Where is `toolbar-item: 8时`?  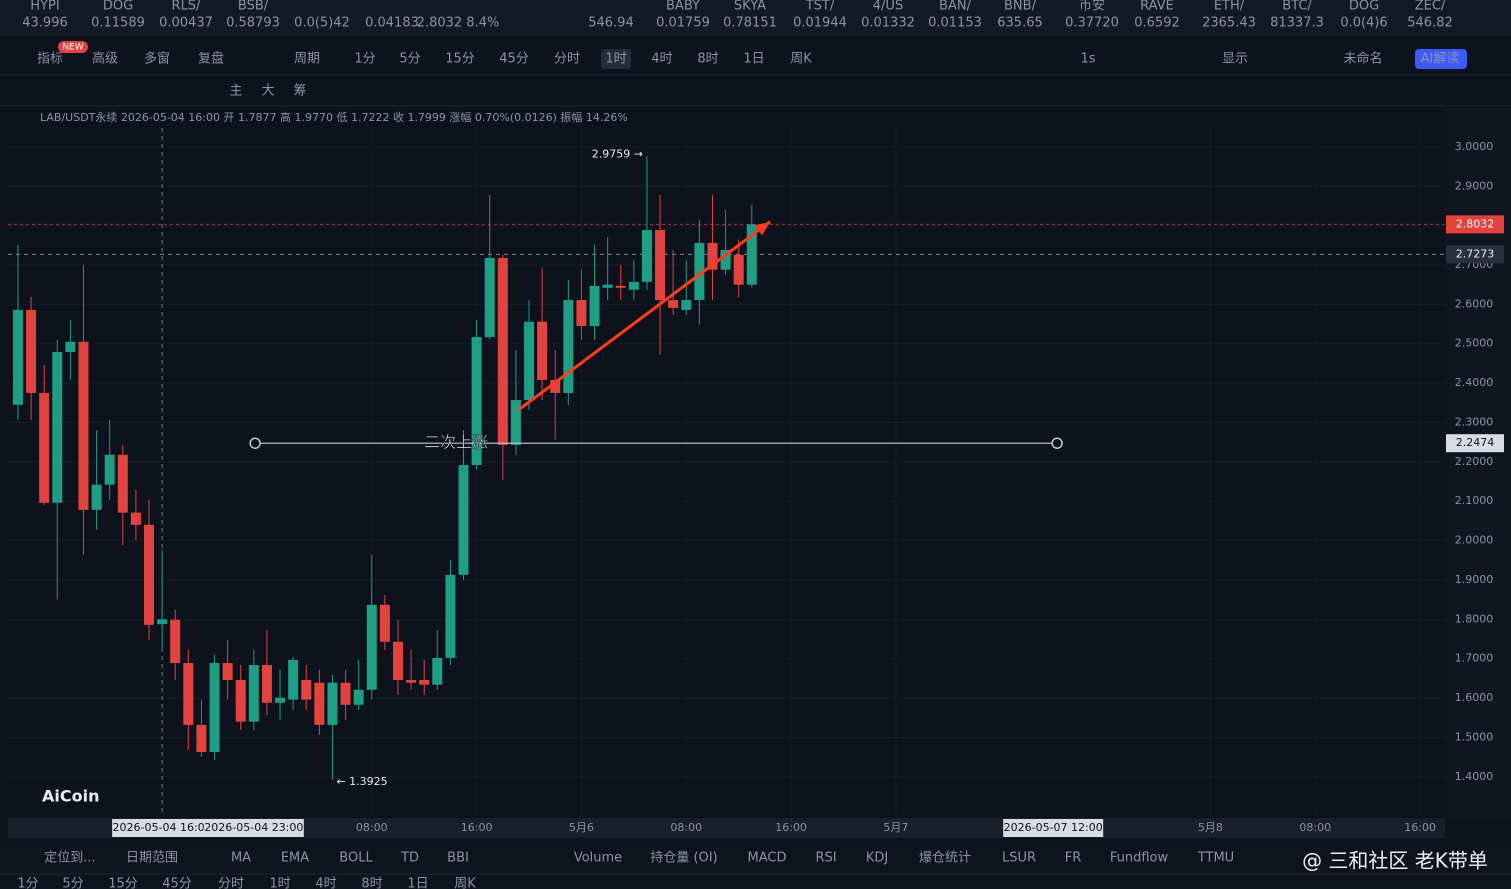 toolbar-item: 8时 is located at coordinates (707, 59).